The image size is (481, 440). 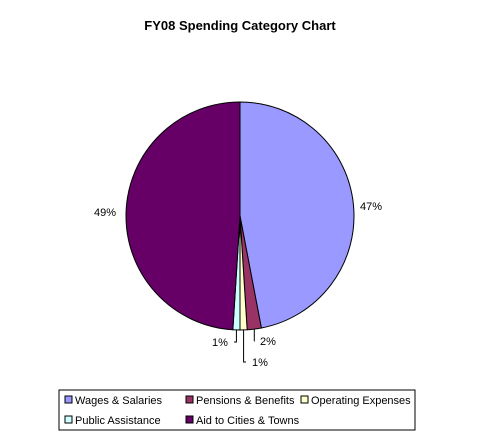 What do you see at coordinates (240, 25) in the screenshot?
I see `chart-title: FY08 Spending Category Chart` at bounding box center [240, 25].